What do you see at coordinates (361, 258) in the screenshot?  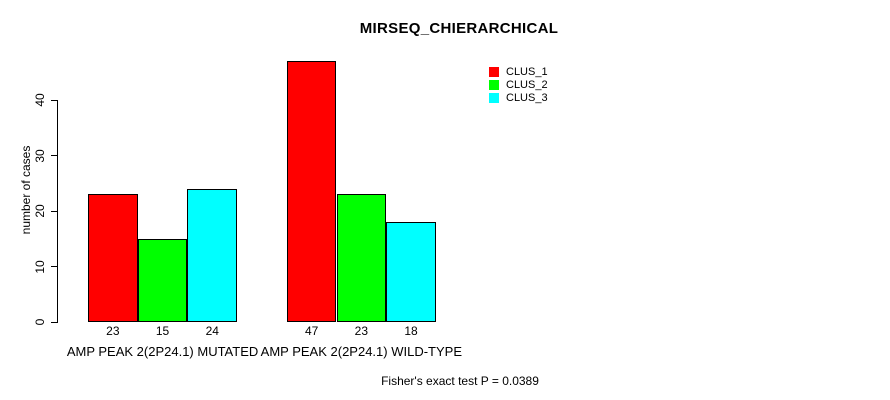 I see `bar-clus_2-group2` at bounding box center [361, 258].